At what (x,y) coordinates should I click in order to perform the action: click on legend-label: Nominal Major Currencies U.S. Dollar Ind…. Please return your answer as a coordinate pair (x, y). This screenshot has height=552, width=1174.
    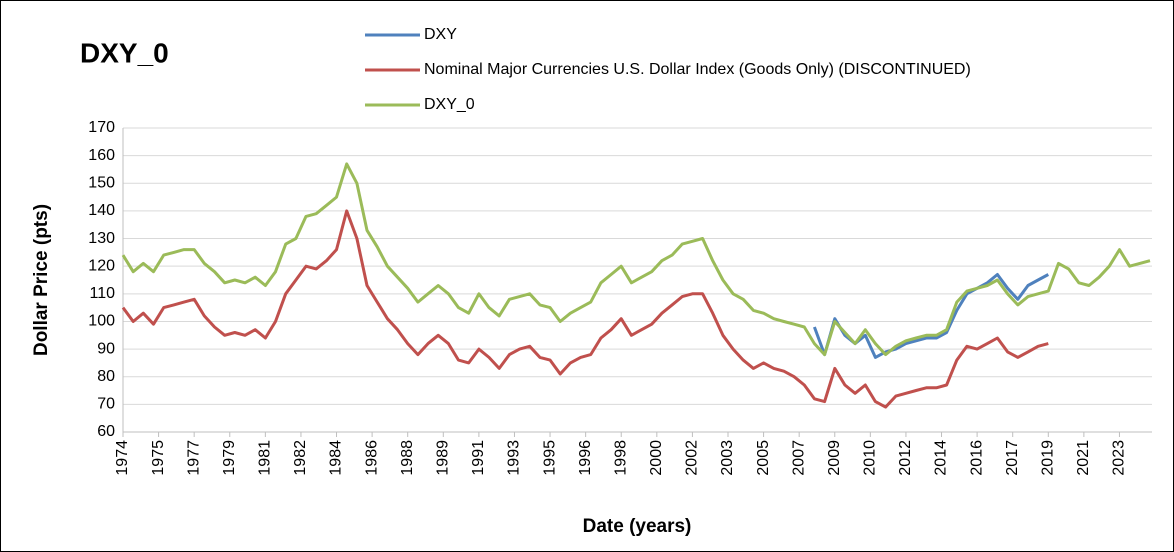
    Looking at the image, I should click on (697, 69).